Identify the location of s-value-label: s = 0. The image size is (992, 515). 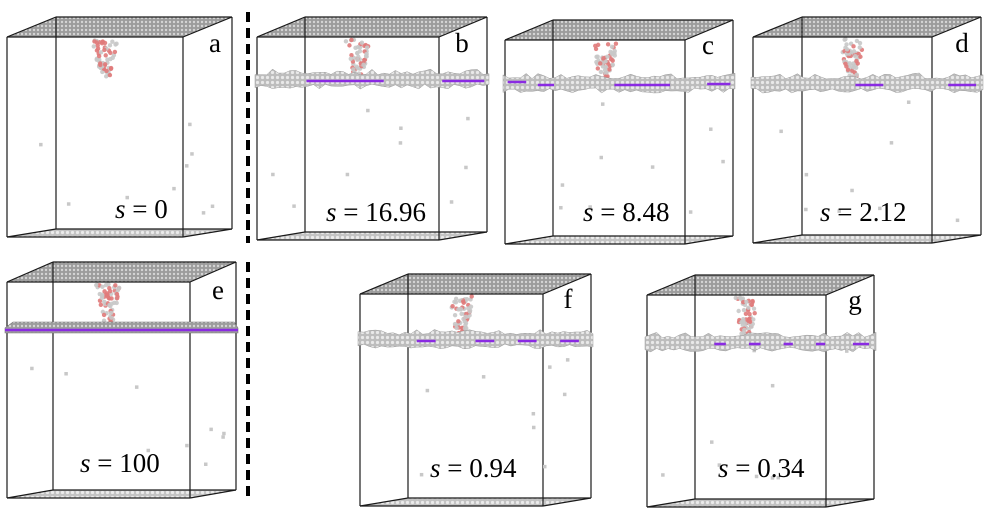
(141, 209).